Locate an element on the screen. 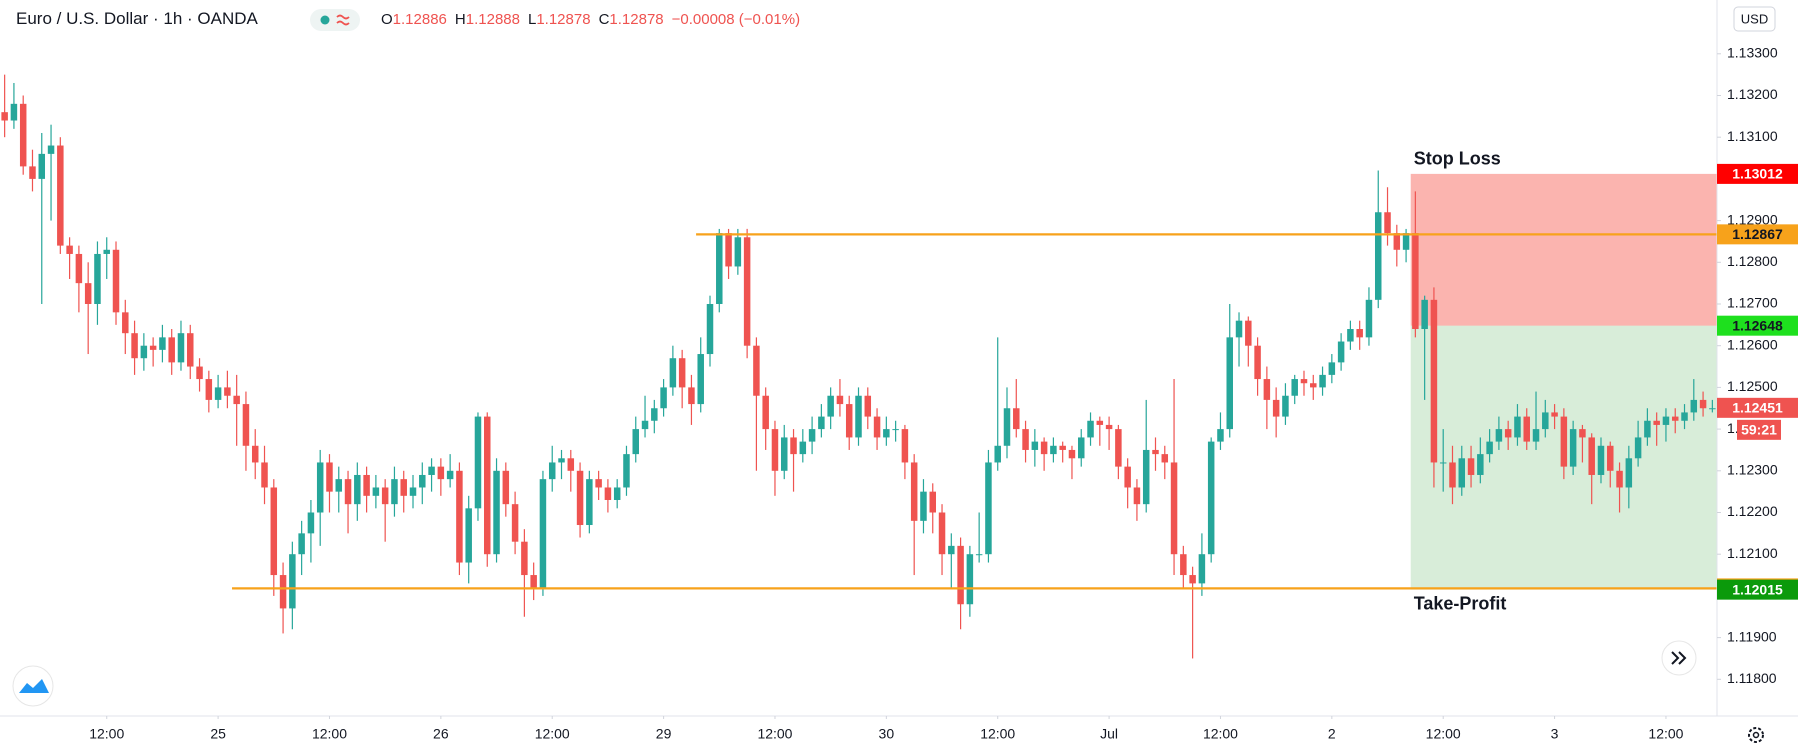 This screenshot has width=1798, height=754. price-tag-label: 1.13012 is located at coordinates (1757, 174).